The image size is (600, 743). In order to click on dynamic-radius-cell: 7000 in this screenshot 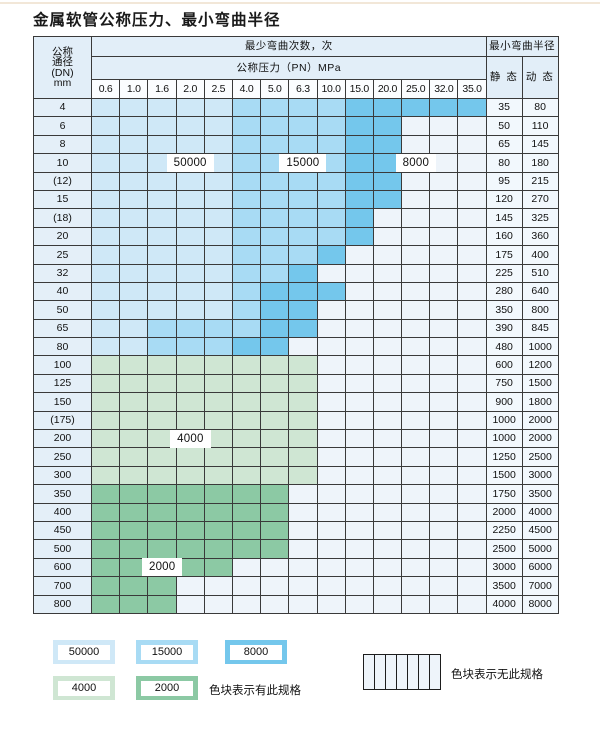, I will do `click(540, 586)`.